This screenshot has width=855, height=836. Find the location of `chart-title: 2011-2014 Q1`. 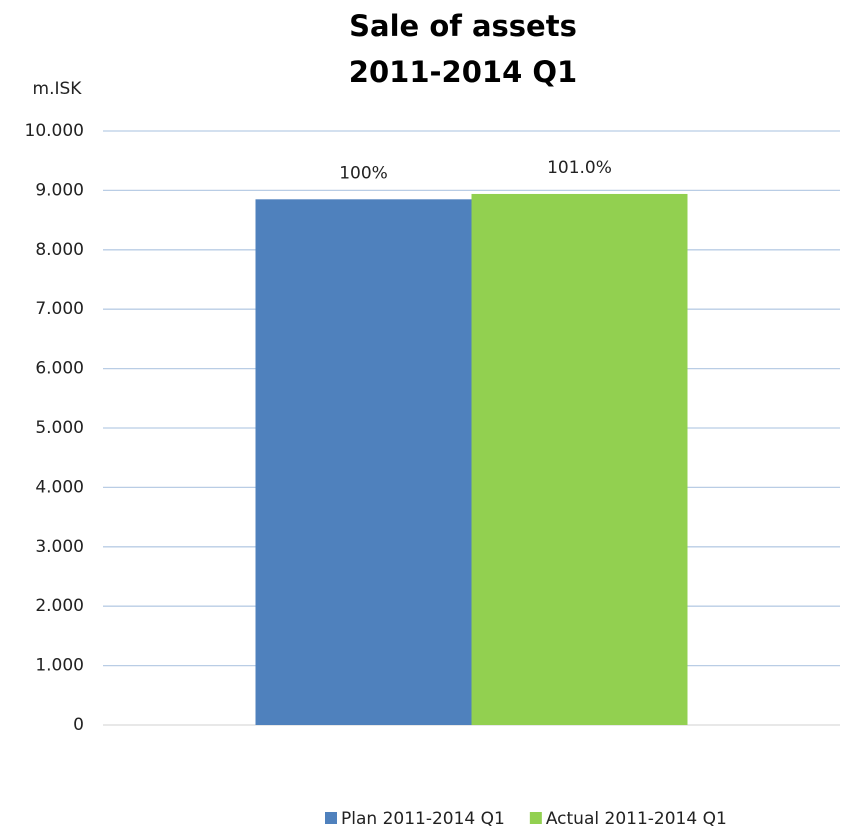

chart-title: 2011-2014 Q1 is located at coordinates (463, 72).